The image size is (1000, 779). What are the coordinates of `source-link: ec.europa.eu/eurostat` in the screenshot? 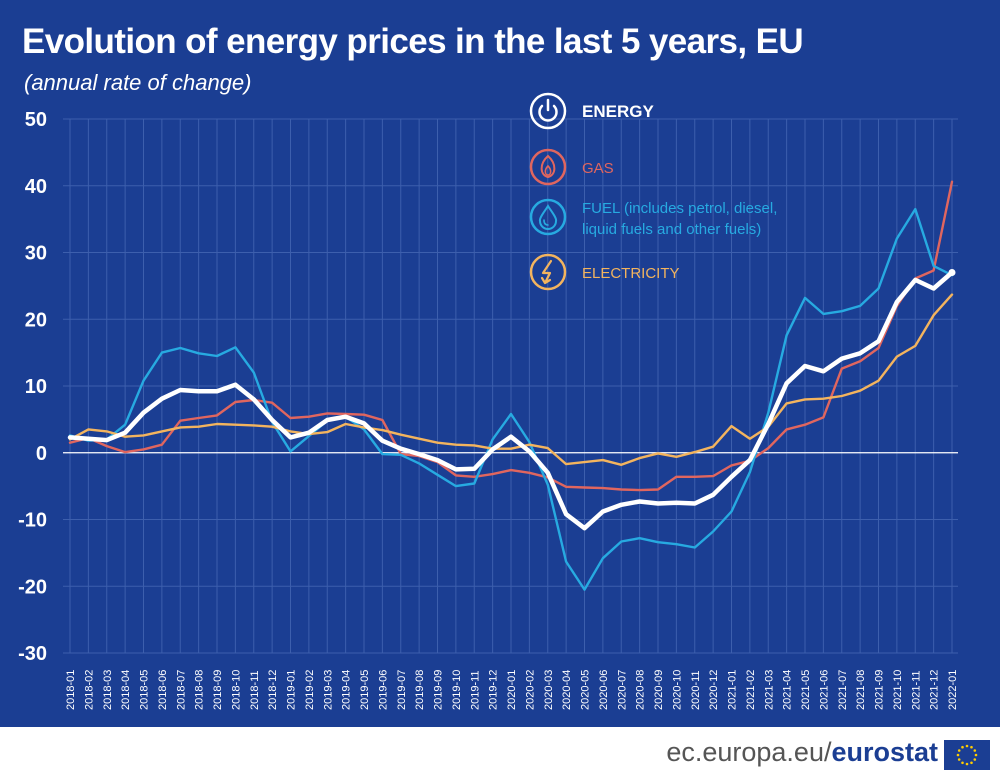 It's located at (802, 752).